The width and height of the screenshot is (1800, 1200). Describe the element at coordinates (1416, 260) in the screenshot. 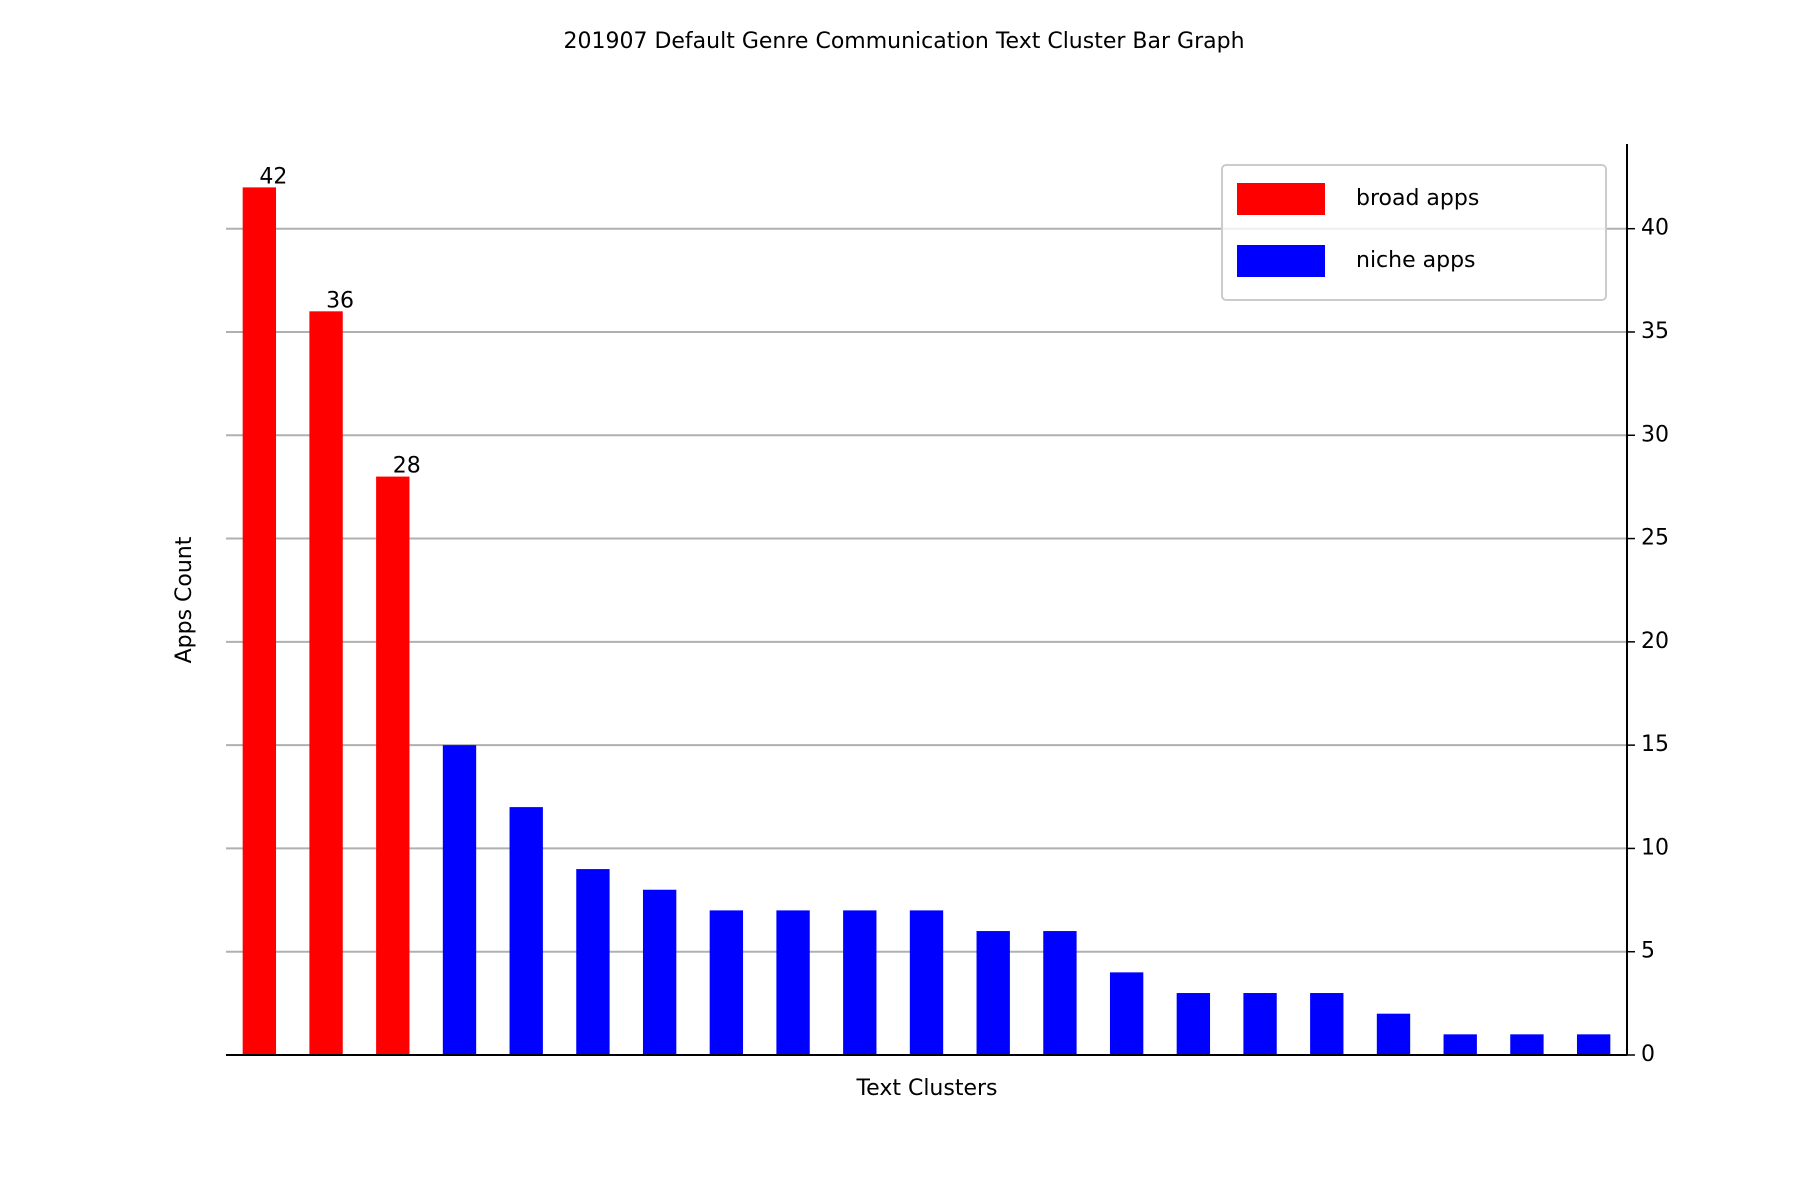

I see `legend-label: niche apps` at that location.